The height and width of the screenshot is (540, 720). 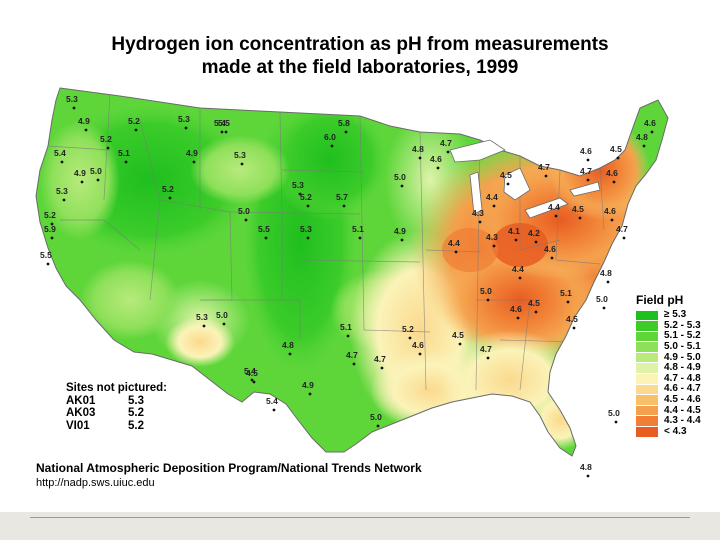 I want to click on site-ph-label: 6.0, so click(x=330, y=137).